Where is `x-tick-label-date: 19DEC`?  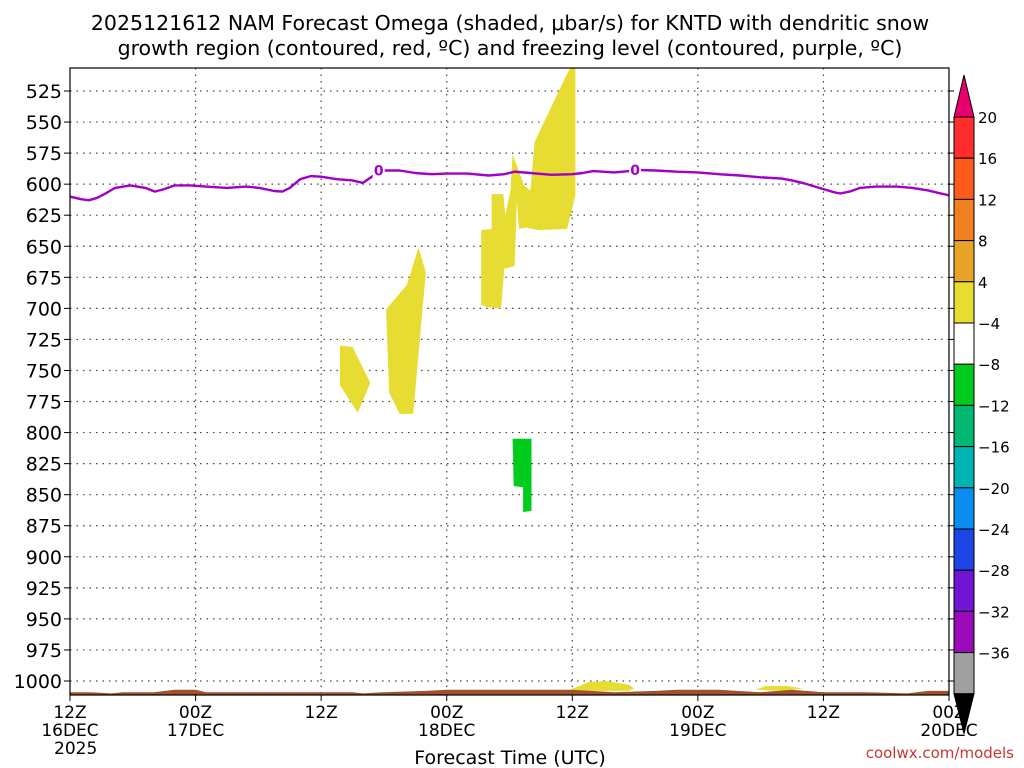 x-tick-label-date: 19DEC is located at coordinates (697, 731).